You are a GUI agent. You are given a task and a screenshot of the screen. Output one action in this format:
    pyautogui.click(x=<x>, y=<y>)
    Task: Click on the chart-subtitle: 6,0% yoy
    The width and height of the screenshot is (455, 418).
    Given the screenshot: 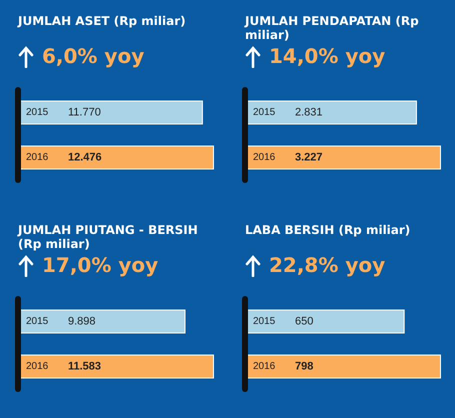 What is the action you would take?
    pyautogui.click(x=93, y=56)
    